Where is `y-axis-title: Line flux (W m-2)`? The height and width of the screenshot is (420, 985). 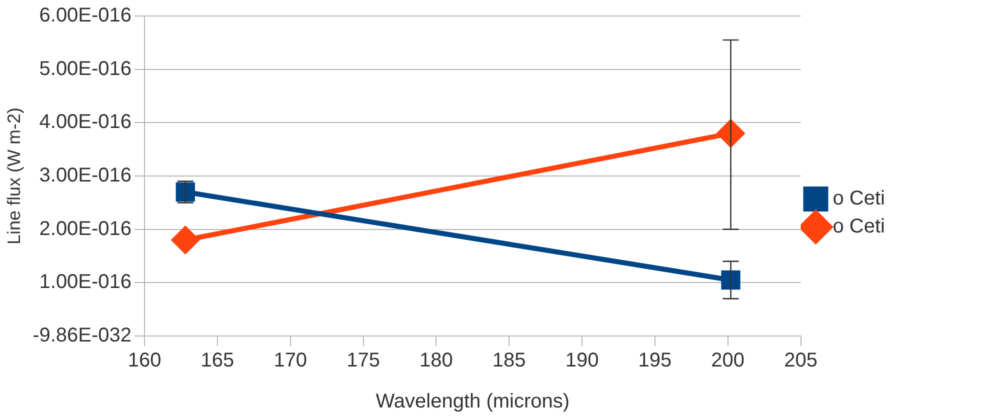
y-axis-title: Line flux (W m-2) is located at coordinates (14, 176).